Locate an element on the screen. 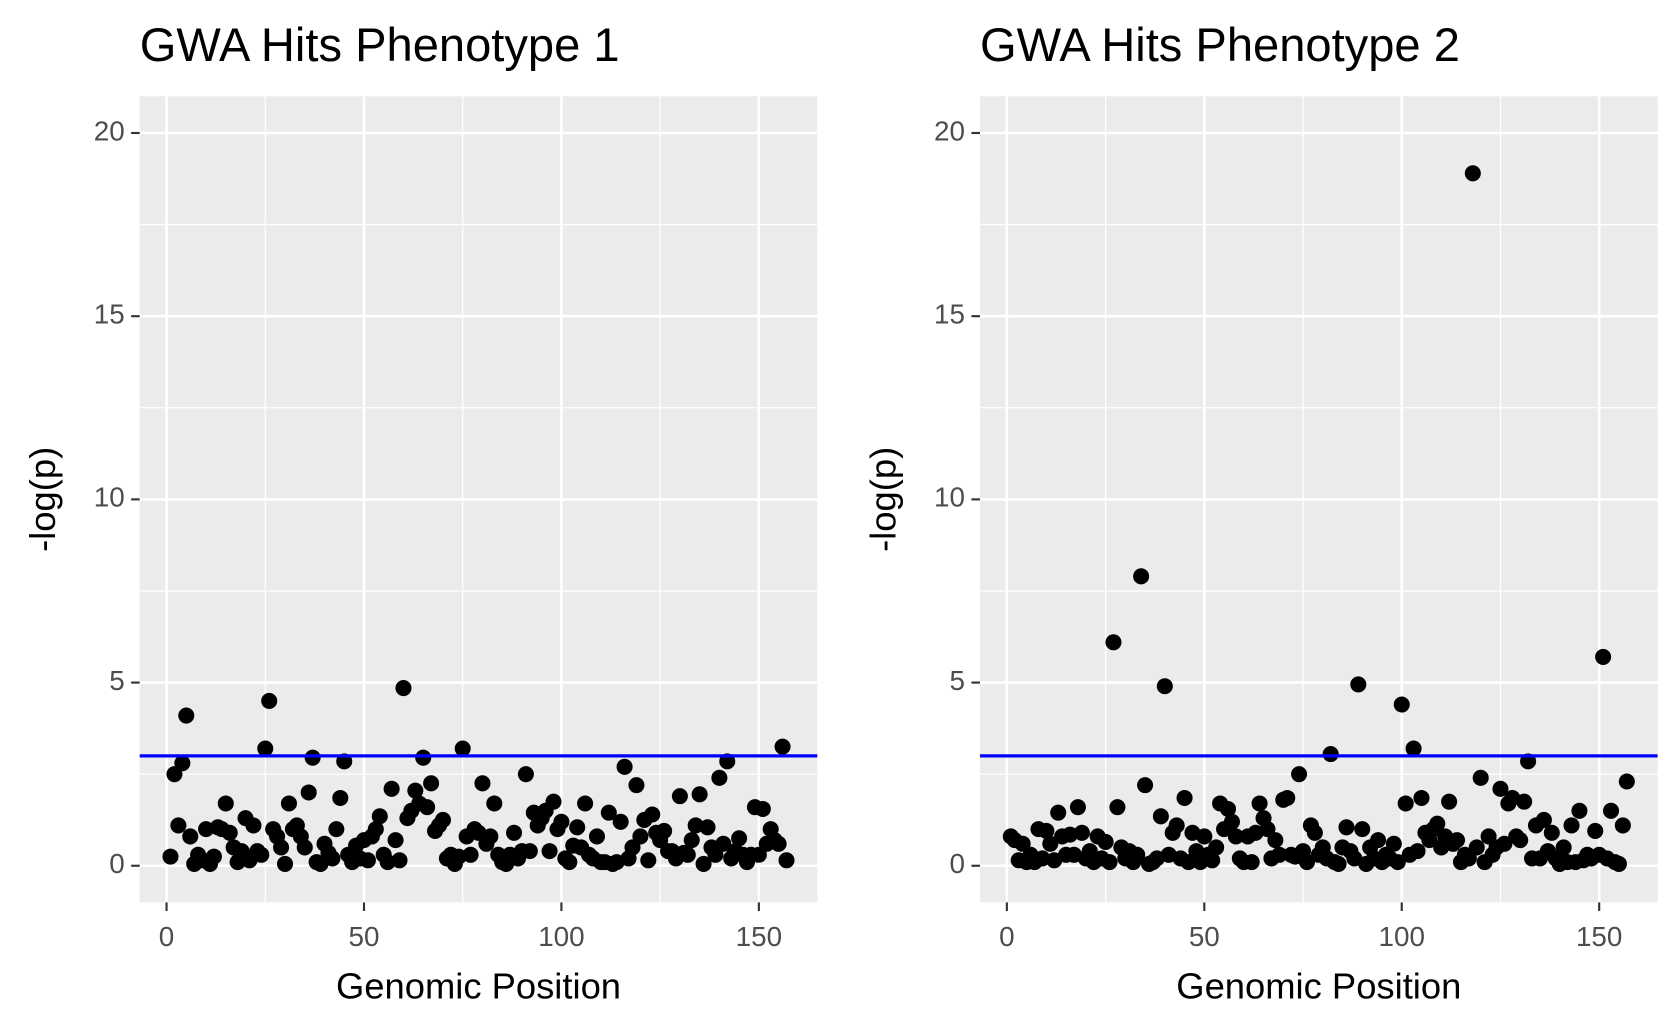  y-tick-label: 5 is located at coordinates (116, 680).